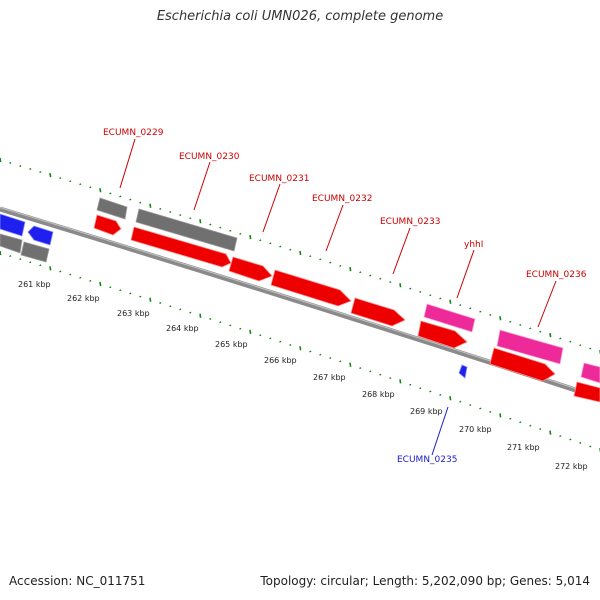  What do you see at coordinates (83, 298) in the screenshot?
I see `kbp-label-262: 262 kbp` at bounding box center [83, 298].